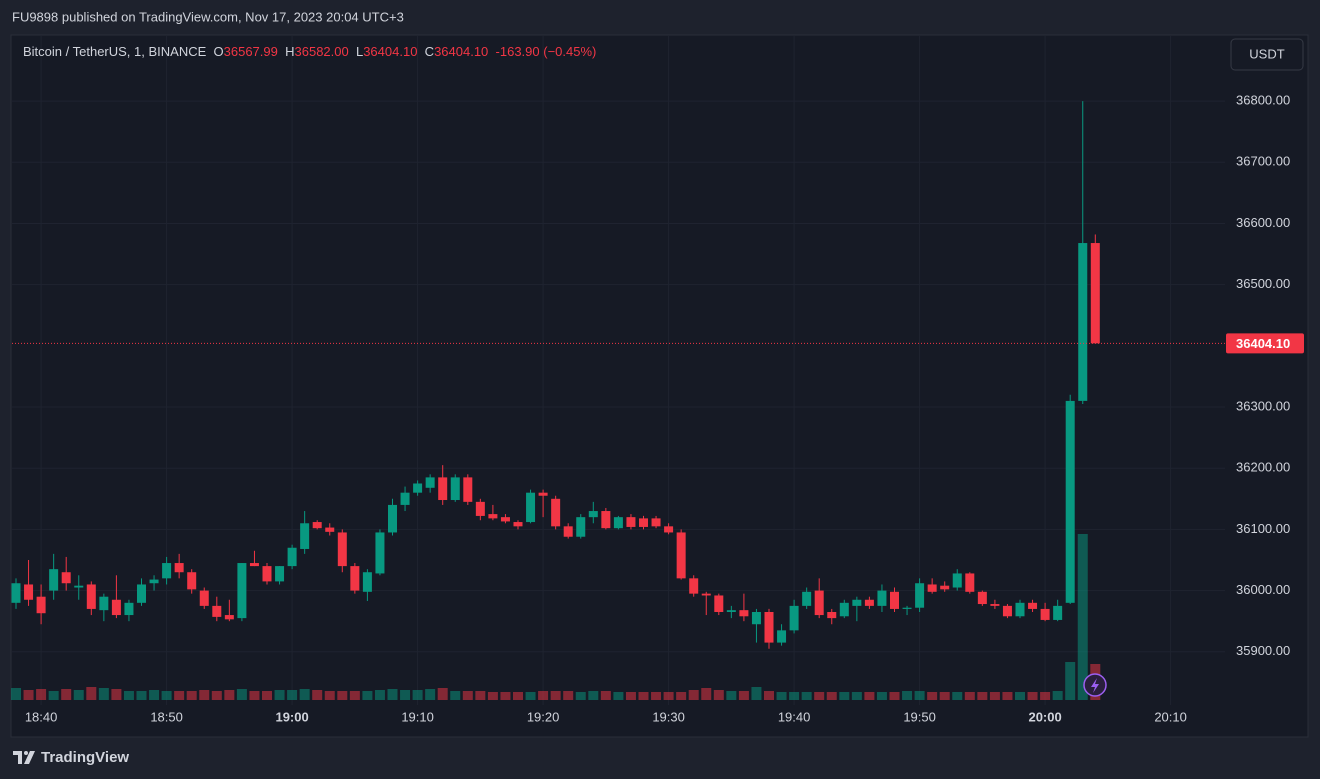 The width and height of the screenshot is (1320, 779). What do you see at coordinates (543, 716) in the screenshot?
I see `x-tick-label: 19:20` at bounding box center [543, 716].